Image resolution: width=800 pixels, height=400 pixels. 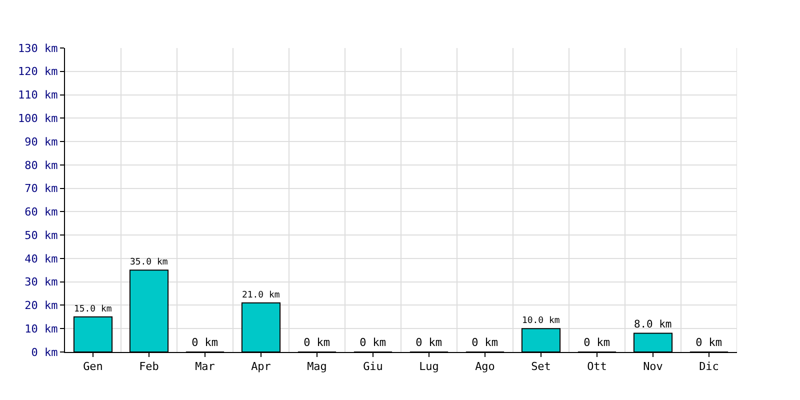 What do you see at coordinates (41, 212) in the screenshot?
I see `y-tick-label: 60 km` at bounding box center [41, 212].